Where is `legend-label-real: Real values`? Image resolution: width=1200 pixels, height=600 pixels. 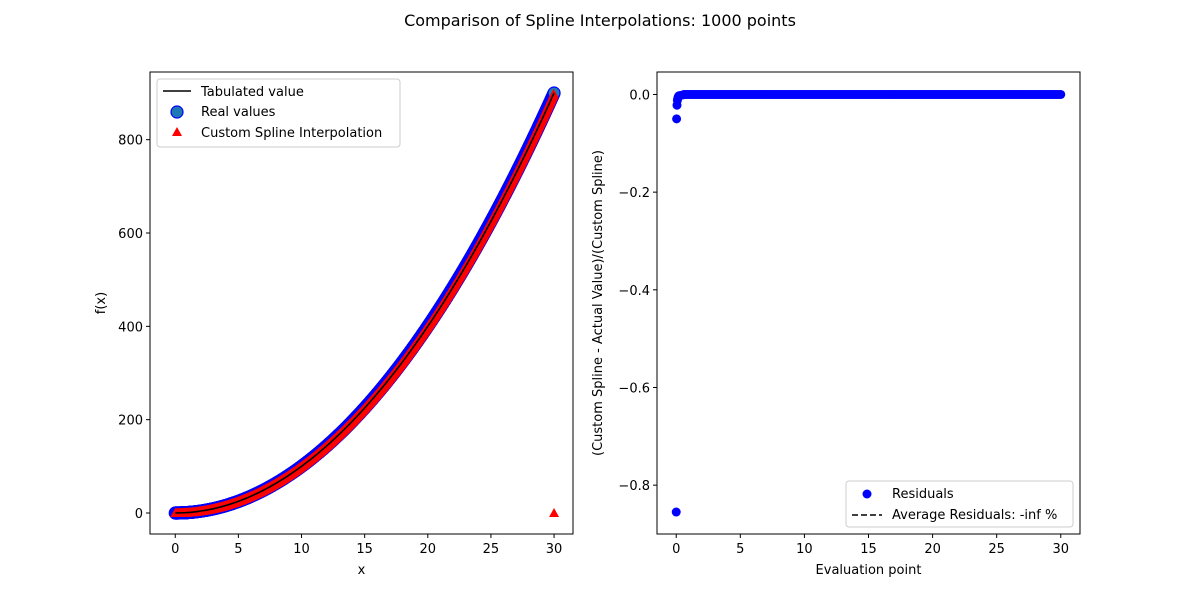 legend-label-real: Real values is located at coordinates (238, 112).